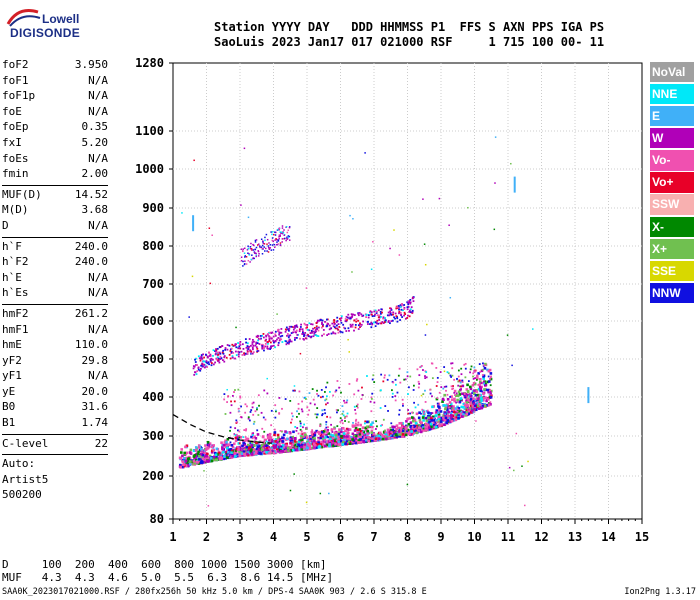 This screenshot has width=700, height=600. Describe the element at coordinates (239, 537) in the screenshot. I see `x-tick-label: 3` at that location.